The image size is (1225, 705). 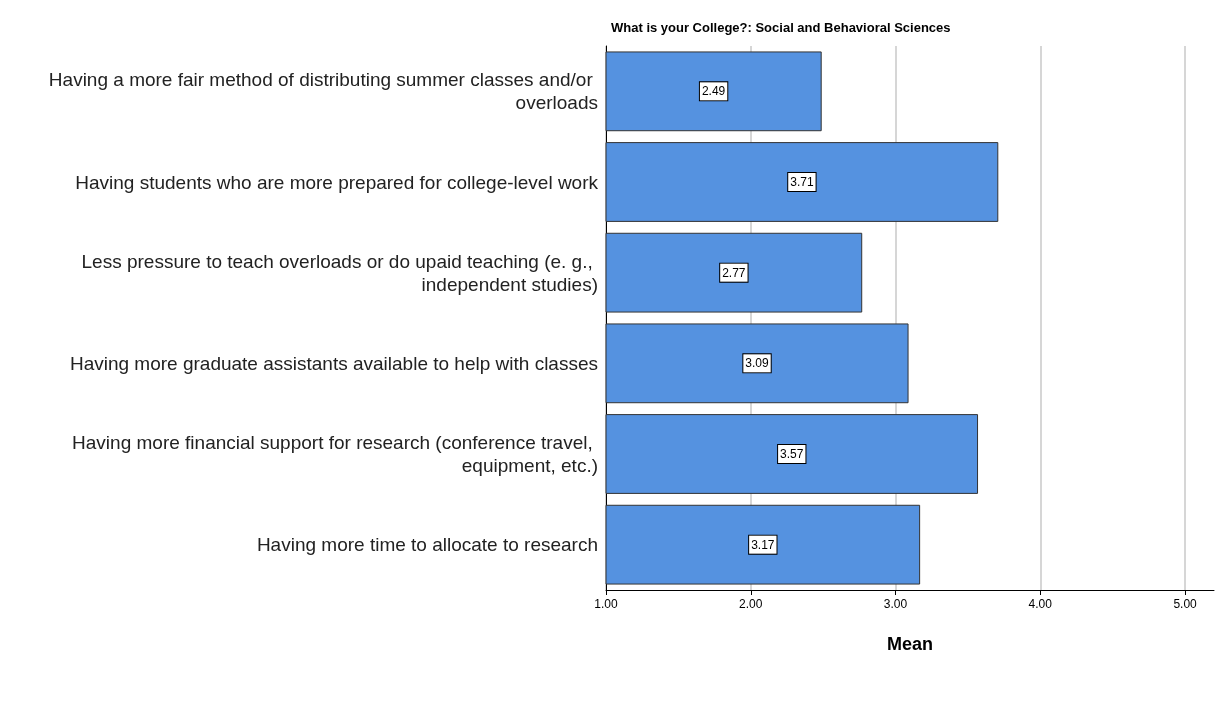 What do you see at coordinates (1185, 604) in the screenshot?
I see `x-tick-label: 5.00` at bounding box center [1185, 604].